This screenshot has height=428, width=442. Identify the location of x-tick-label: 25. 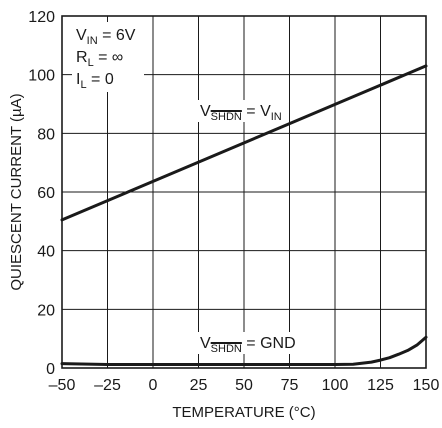
(199, 385).